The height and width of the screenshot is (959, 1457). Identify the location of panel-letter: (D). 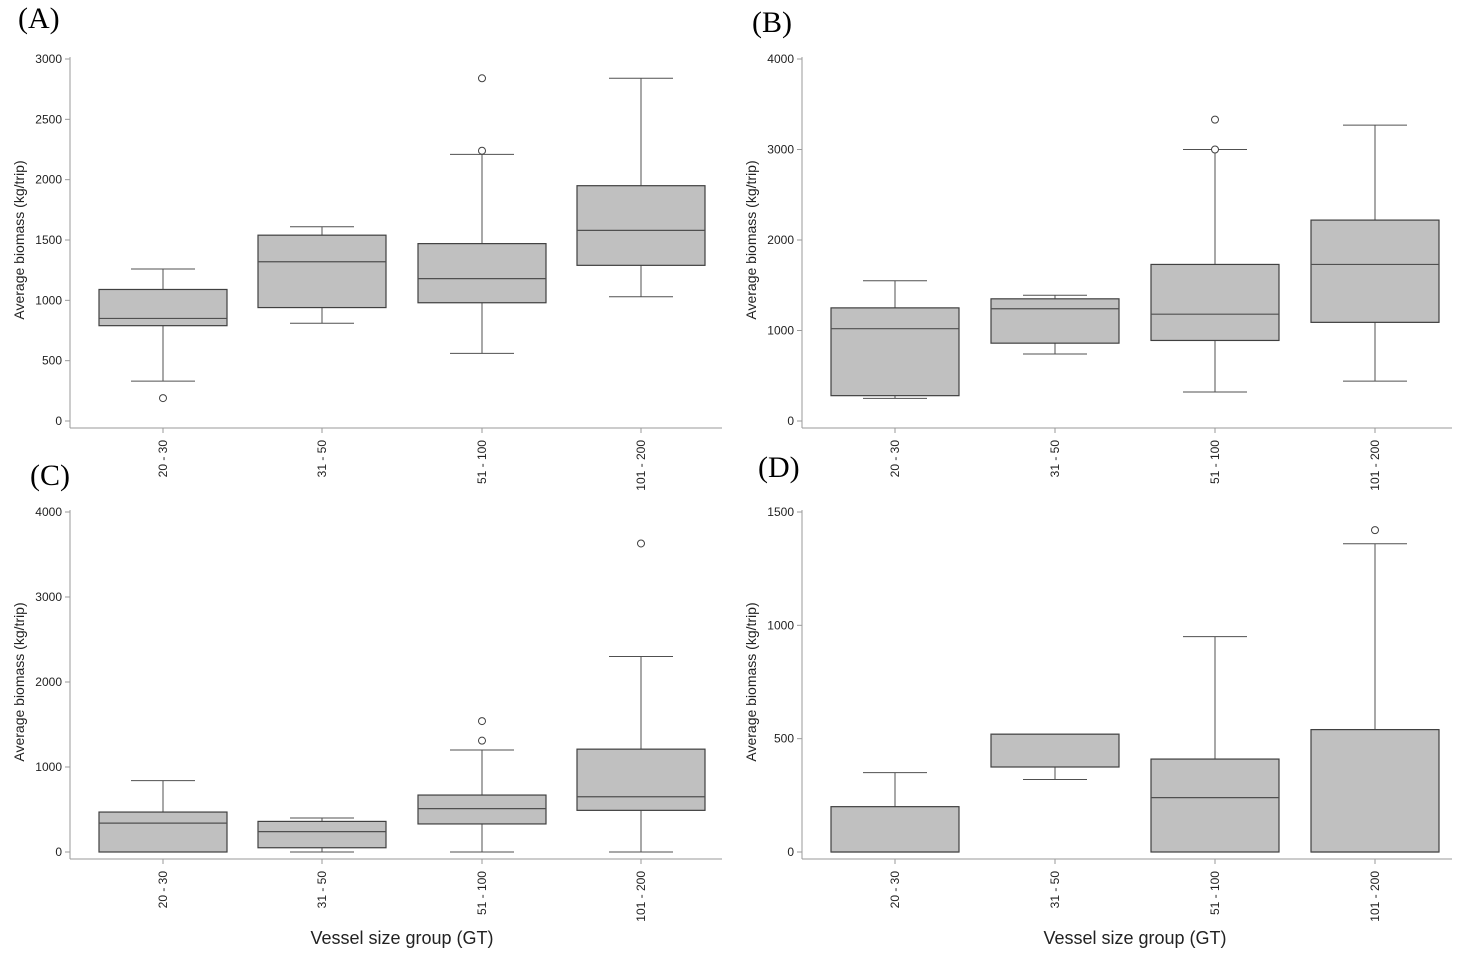
(779, 467).